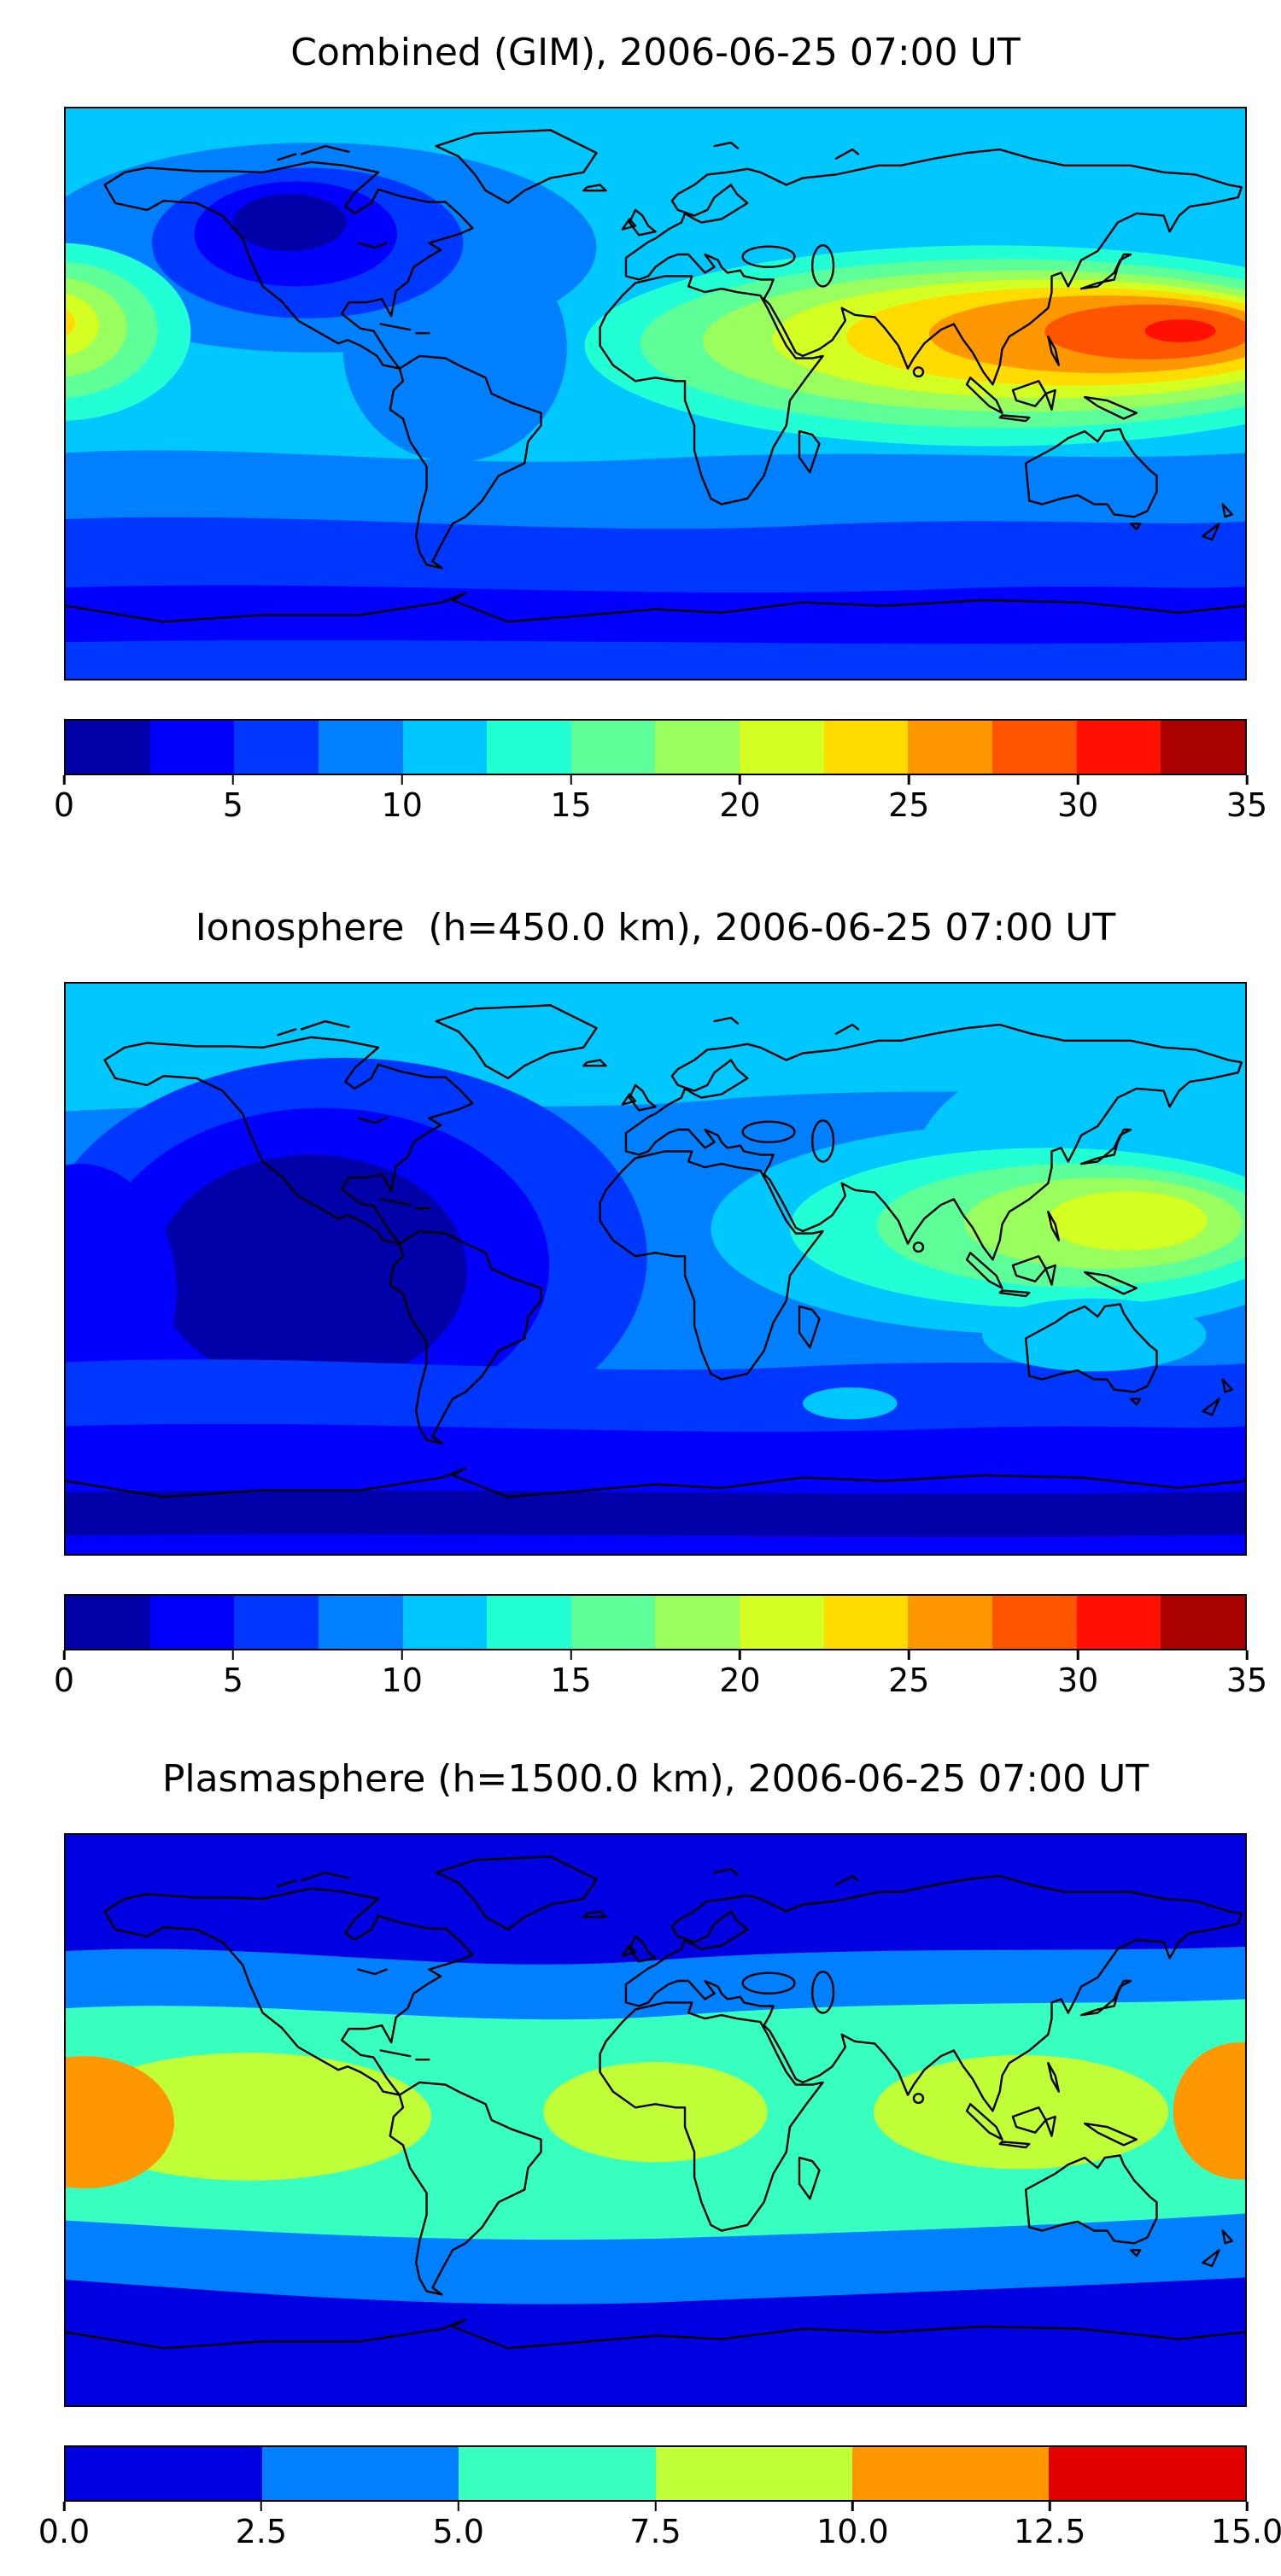  What do you see at coordinates (740, 1680) in the screenshot?
I see `colorbar-tick-label: 20` at bounding box center [740, 1680].